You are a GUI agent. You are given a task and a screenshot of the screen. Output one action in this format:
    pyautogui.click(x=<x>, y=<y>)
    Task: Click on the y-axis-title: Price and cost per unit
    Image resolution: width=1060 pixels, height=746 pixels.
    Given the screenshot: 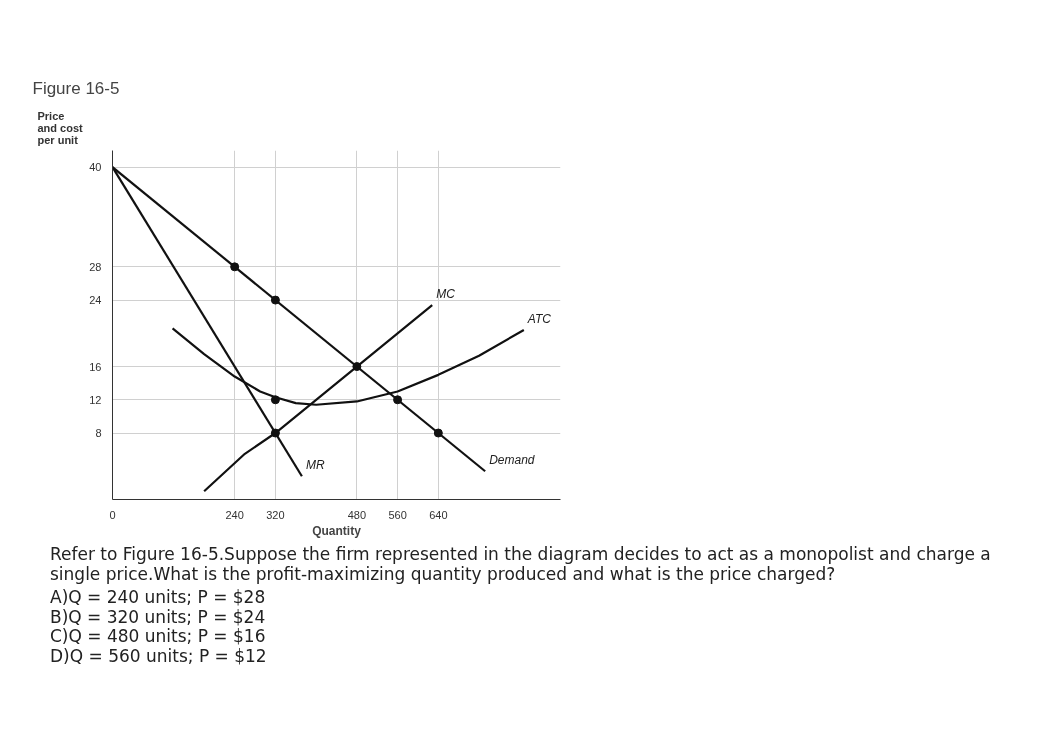 What is the action you would take?
    pyautogui.click(x=60, y=127)
    